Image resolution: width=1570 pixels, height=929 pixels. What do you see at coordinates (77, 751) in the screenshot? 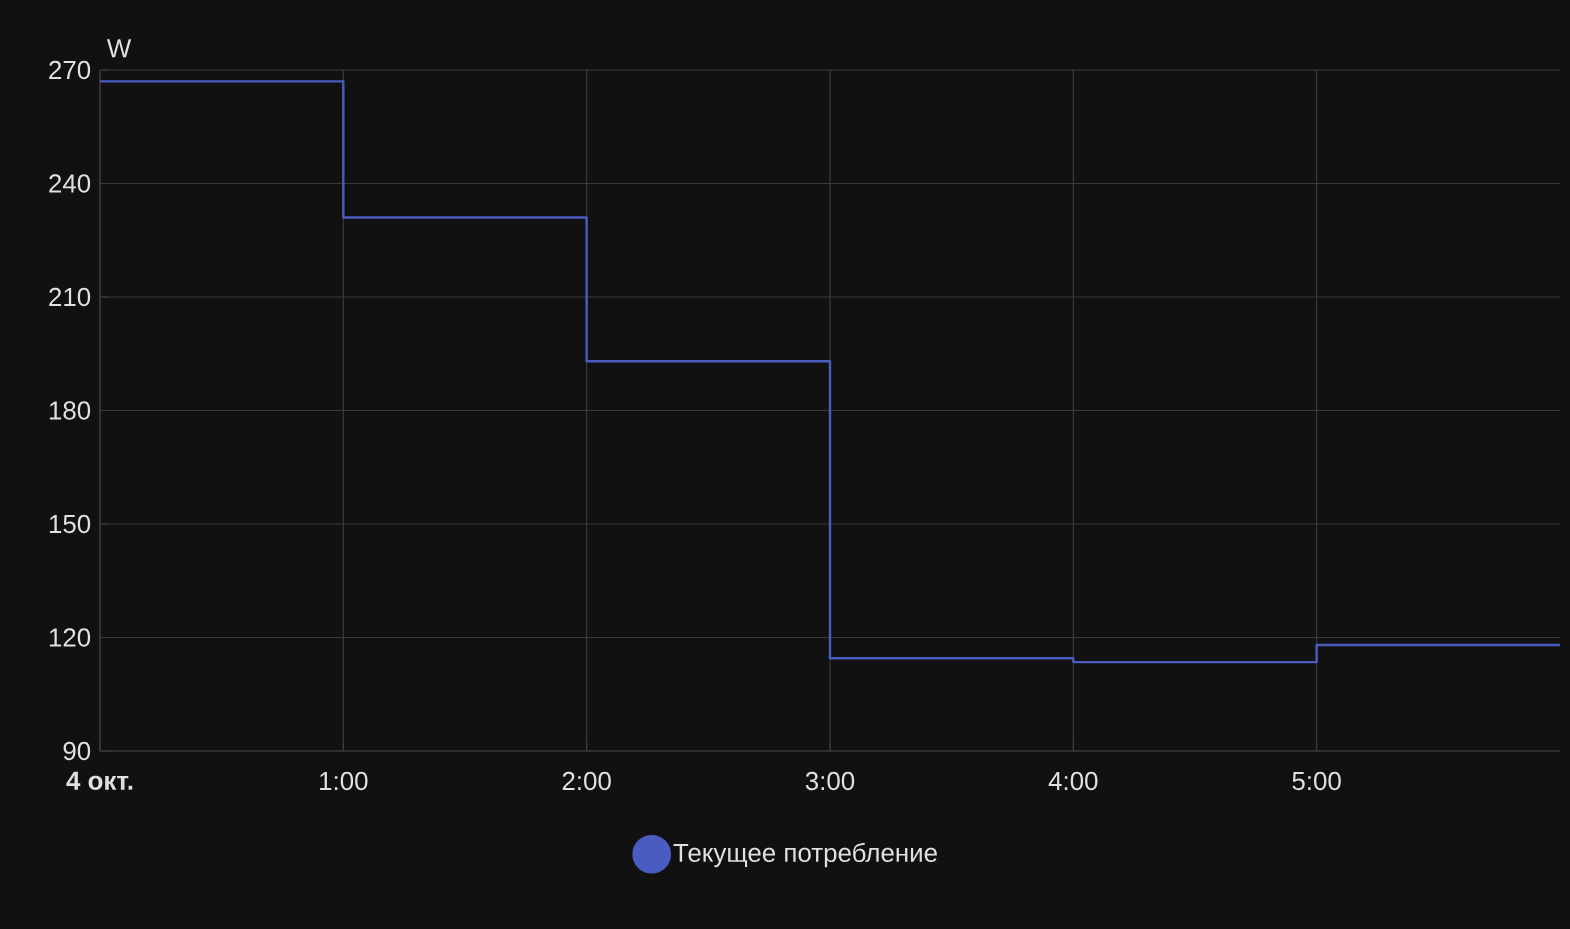
I see `y-tick-label: 90` at bounding box center [77, 751].